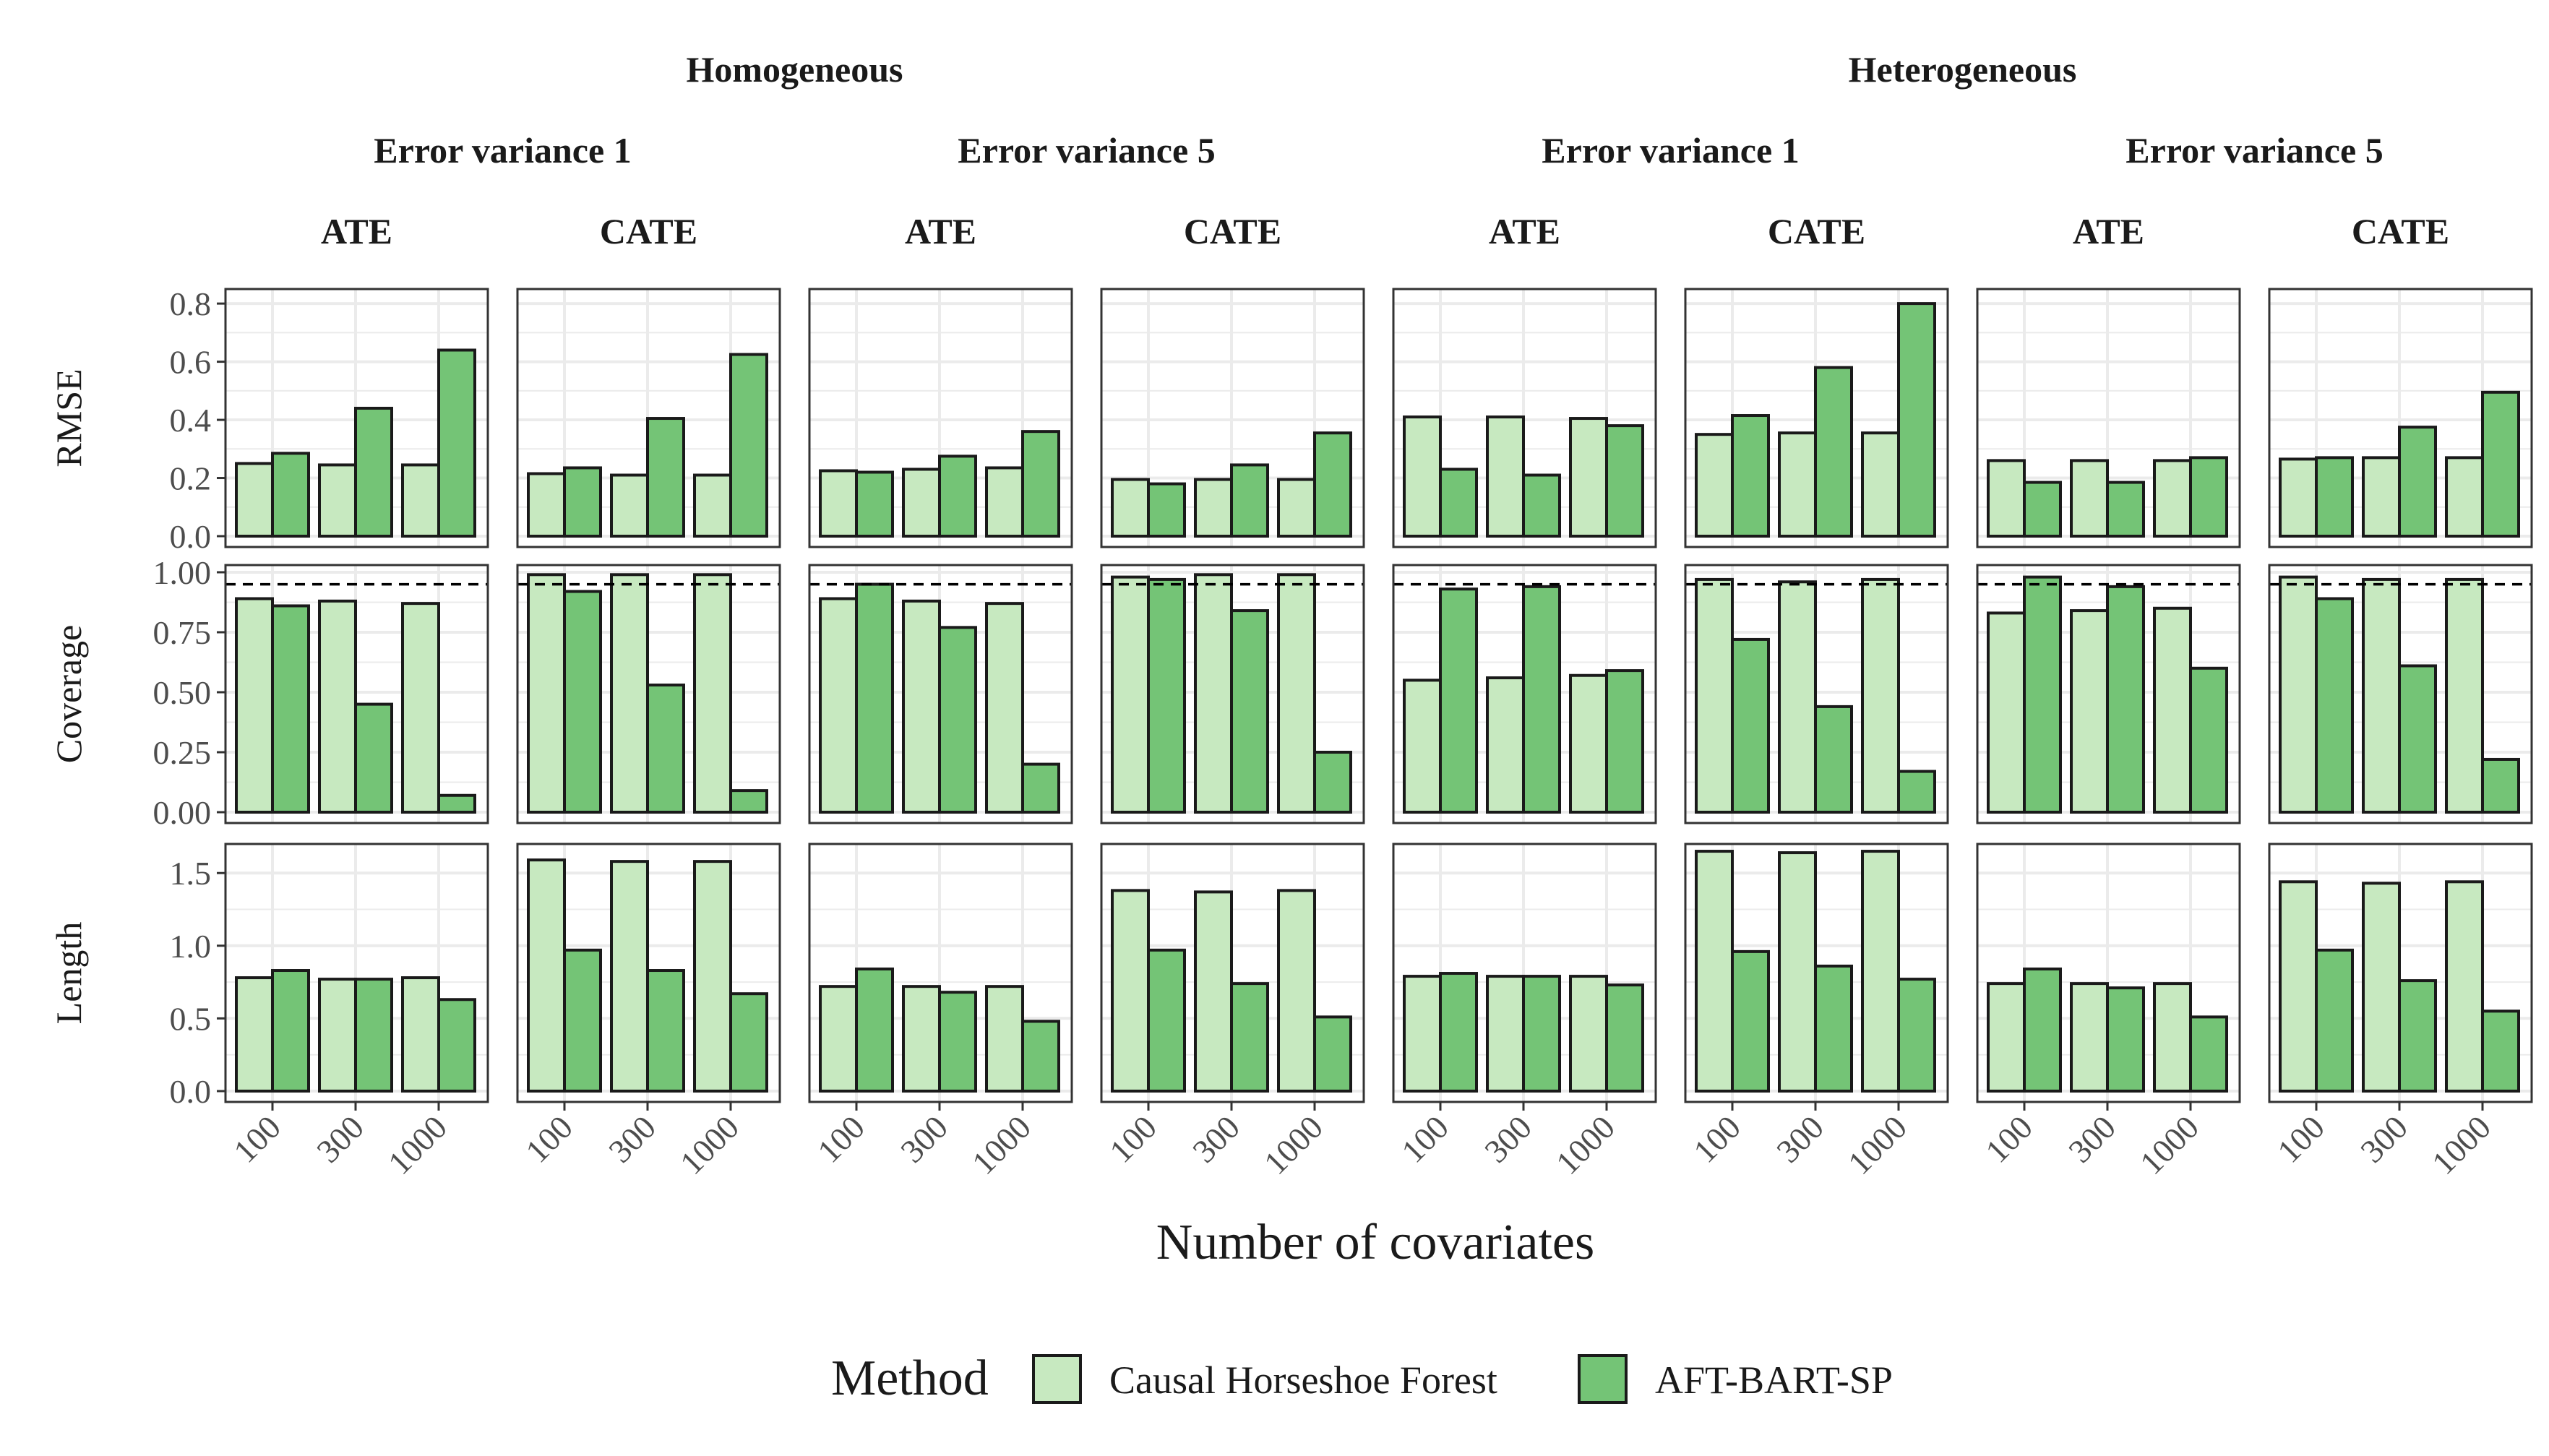 This screenshot has width=2549, height=1456. I want to click on estimand-header-2: CATE, so click(648, 231).